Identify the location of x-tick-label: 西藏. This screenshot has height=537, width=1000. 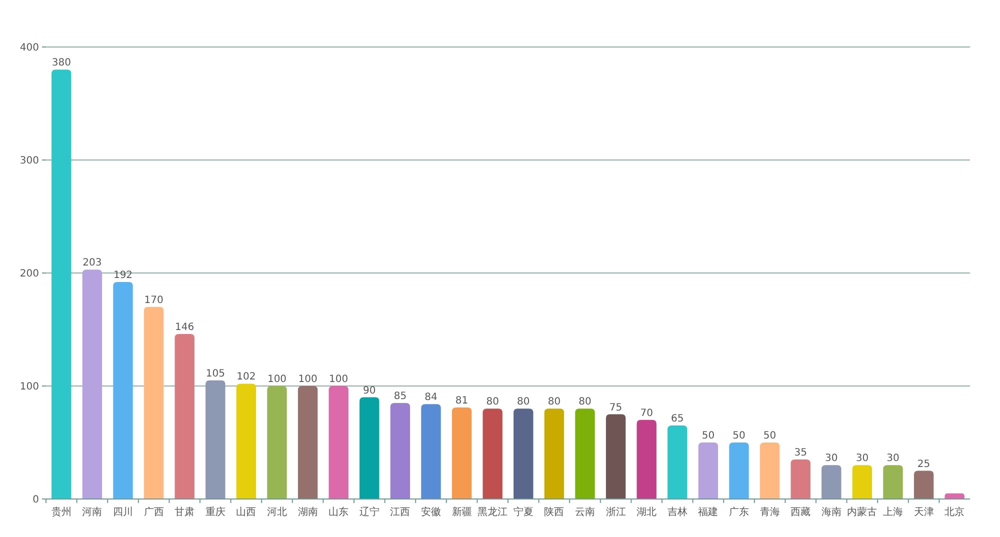
(800, 512).